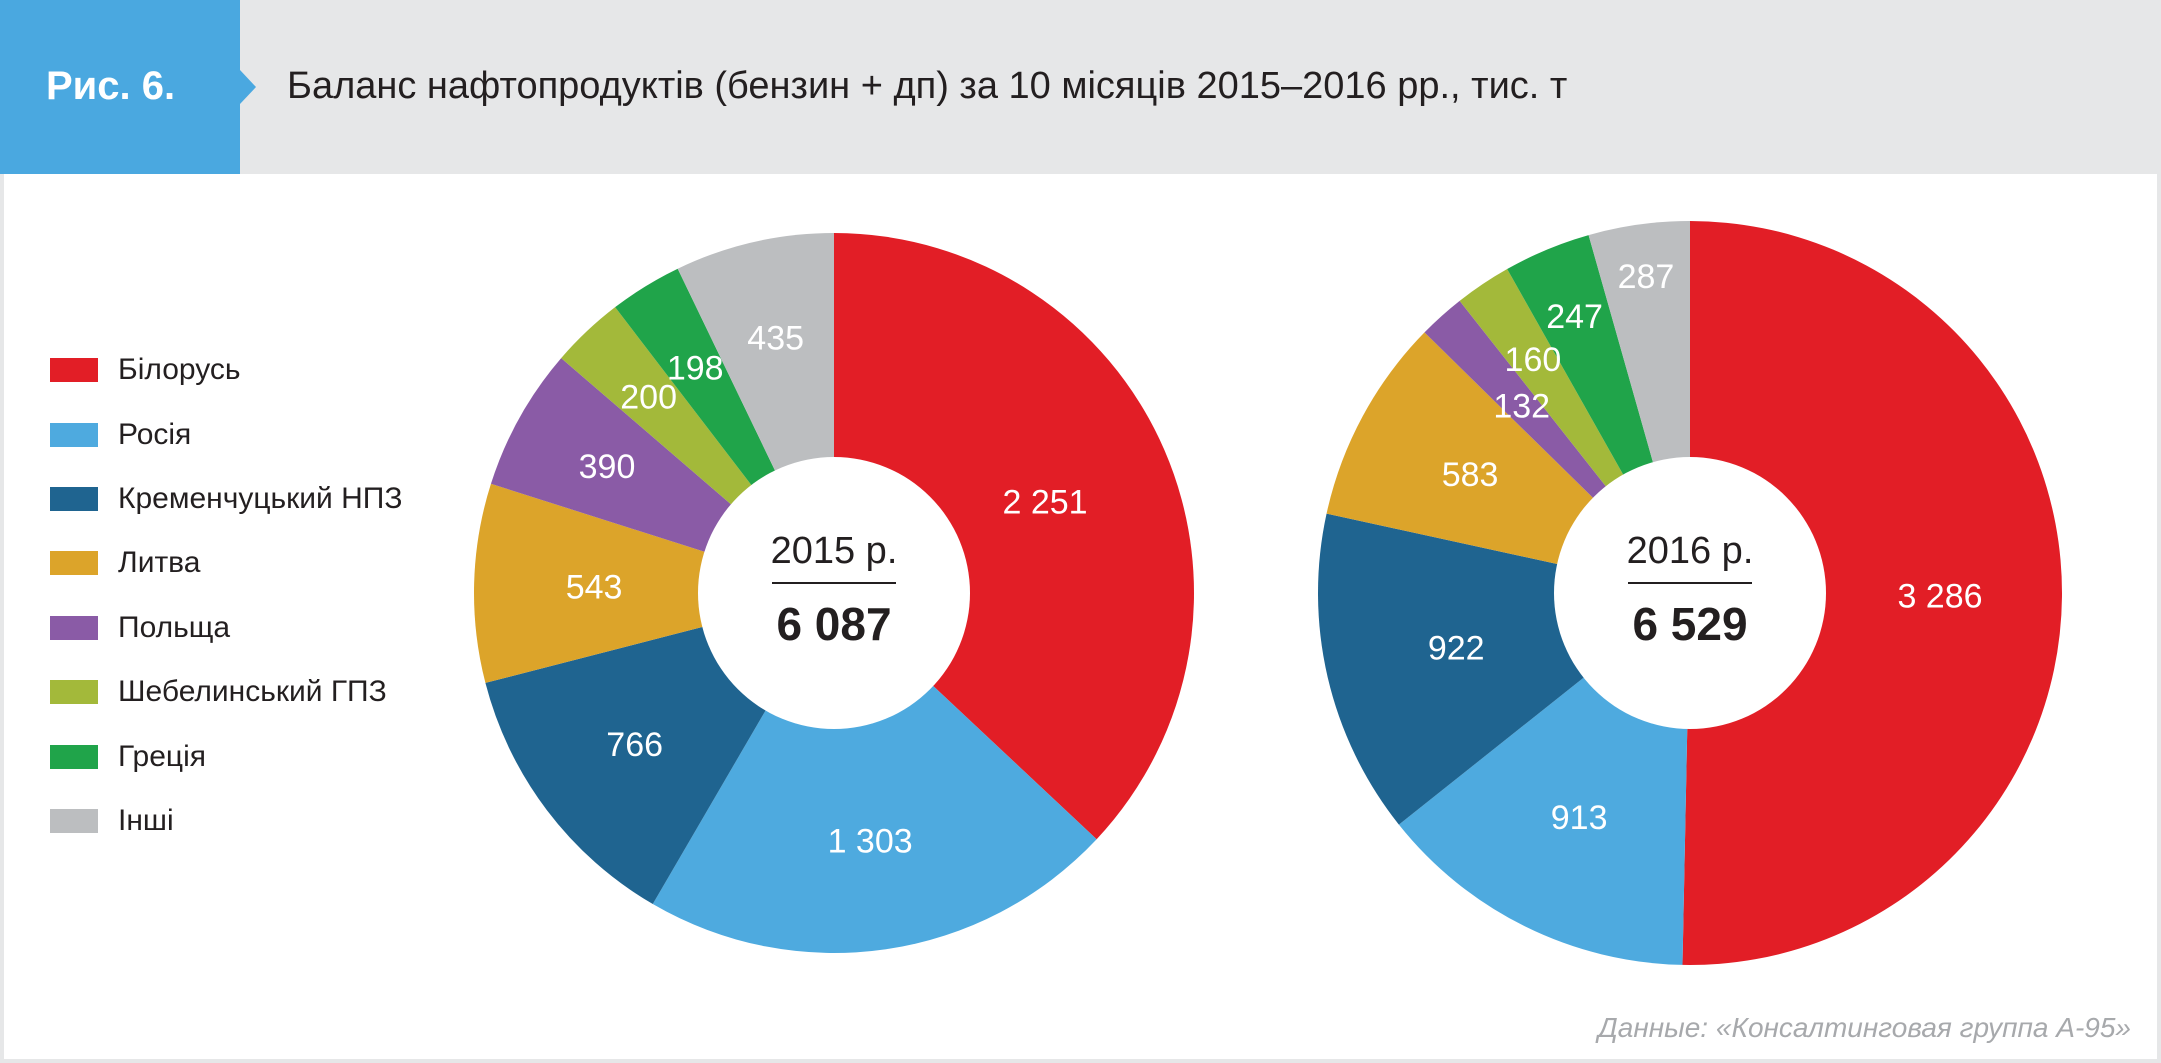 This screenshot has height=1063, width=2161. What do you see at coordinates (1521, 406) in the screenshot?
I see `slice-value-label: 132` at bounding box center [1521, 406].